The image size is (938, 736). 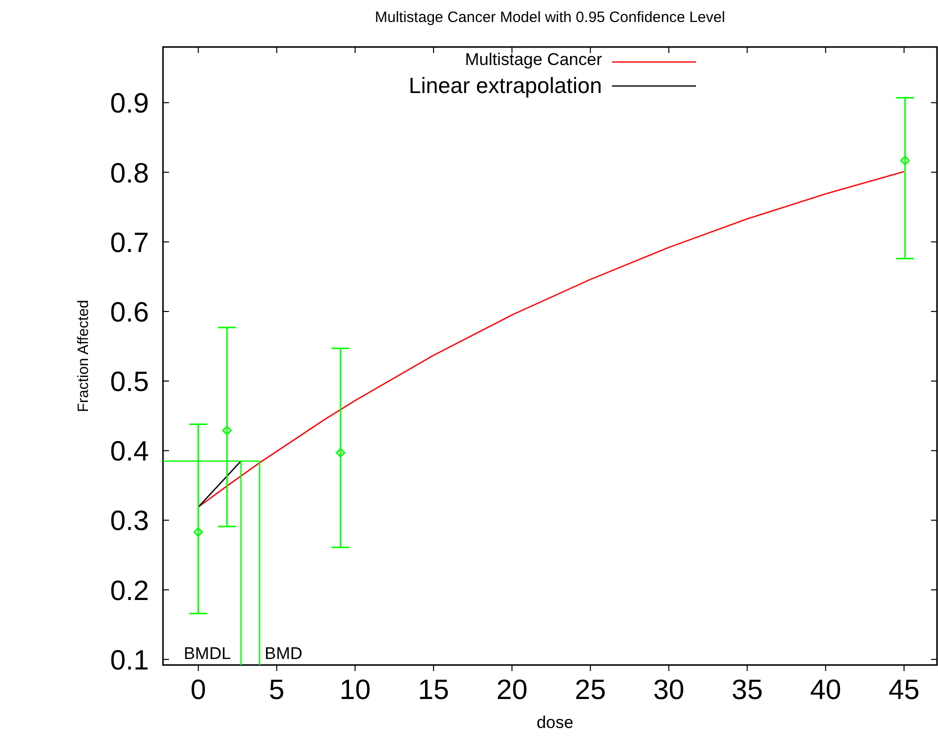 I want to click on x-tick-label: 0, so click(x=198, y=689).